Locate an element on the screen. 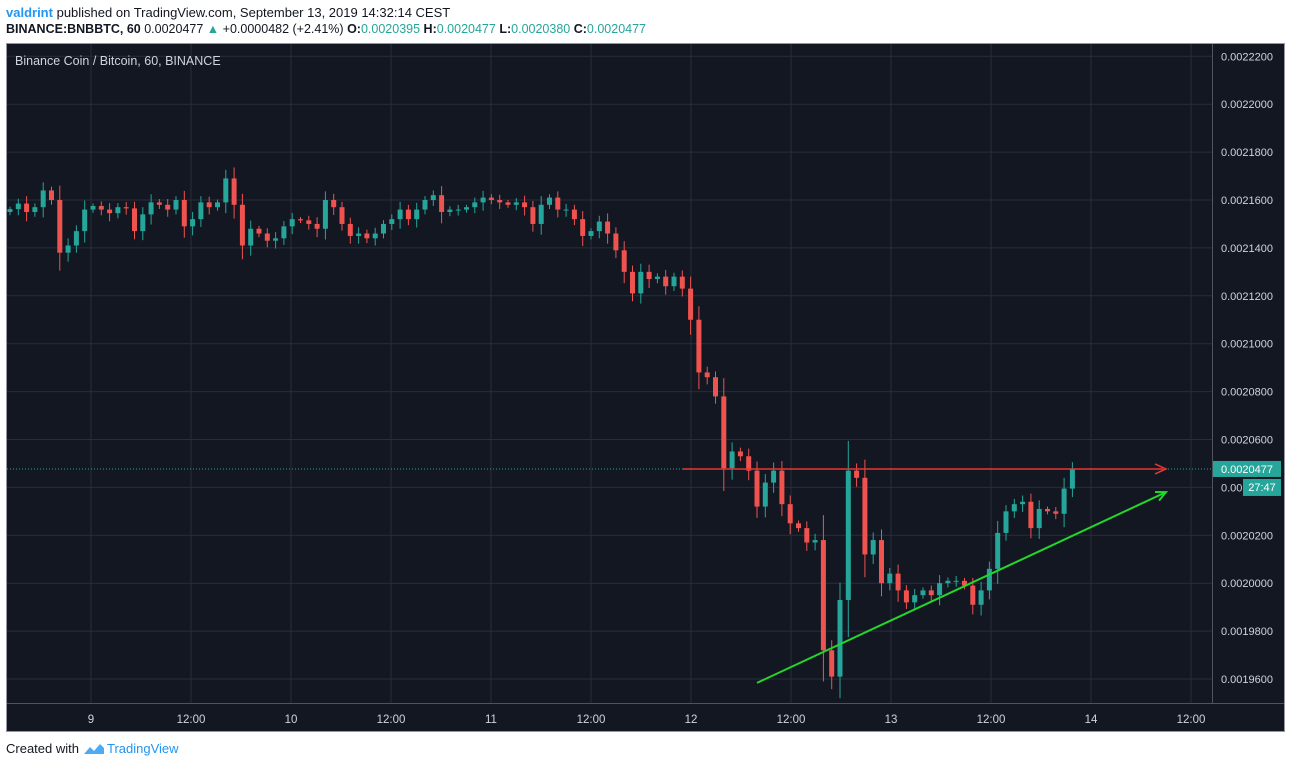  y-tick-label: 0.0021600 is located at coordinates (1247, 201).